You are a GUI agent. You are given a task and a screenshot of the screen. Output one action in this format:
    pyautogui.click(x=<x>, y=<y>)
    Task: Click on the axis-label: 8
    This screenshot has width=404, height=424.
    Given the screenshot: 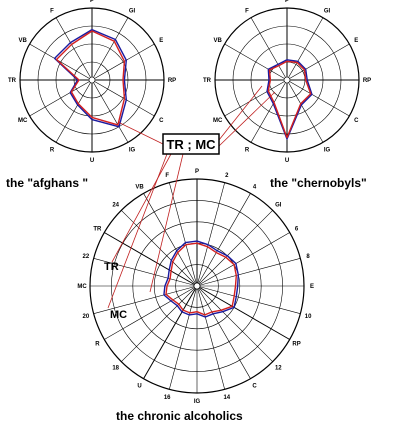 What is the action you would take?
    pyautogui.click(x=308, y=257)
    